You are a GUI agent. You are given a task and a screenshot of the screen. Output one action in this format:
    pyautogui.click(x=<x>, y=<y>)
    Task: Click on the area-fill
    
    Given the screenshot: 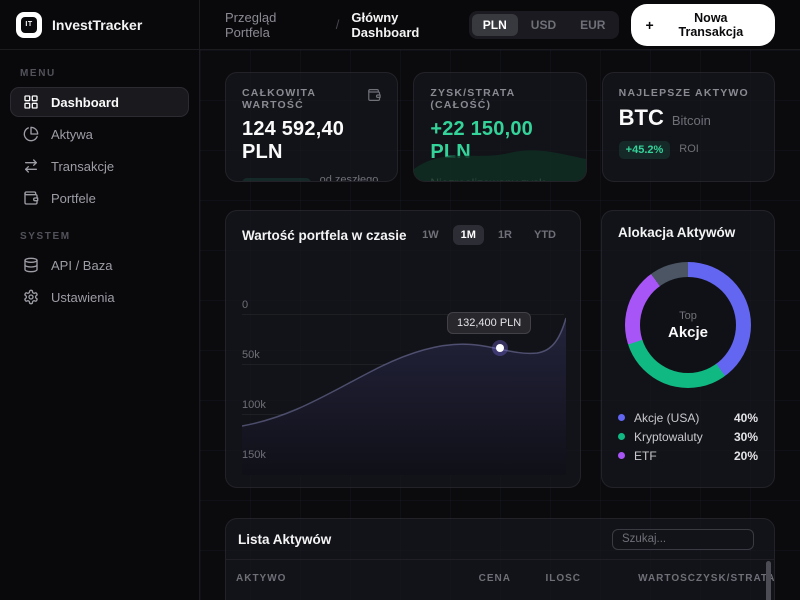 What is the action you would take?
    pyautogui.click(x=404, y=396)
    